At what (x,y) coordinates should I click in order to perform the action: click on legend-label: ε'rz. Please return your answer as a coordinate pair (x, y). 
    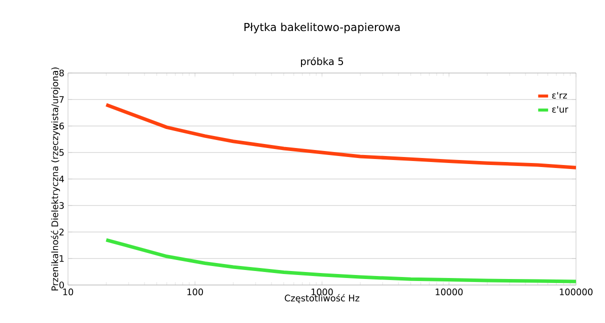
    Looking at the image, I should click on (559, 95).